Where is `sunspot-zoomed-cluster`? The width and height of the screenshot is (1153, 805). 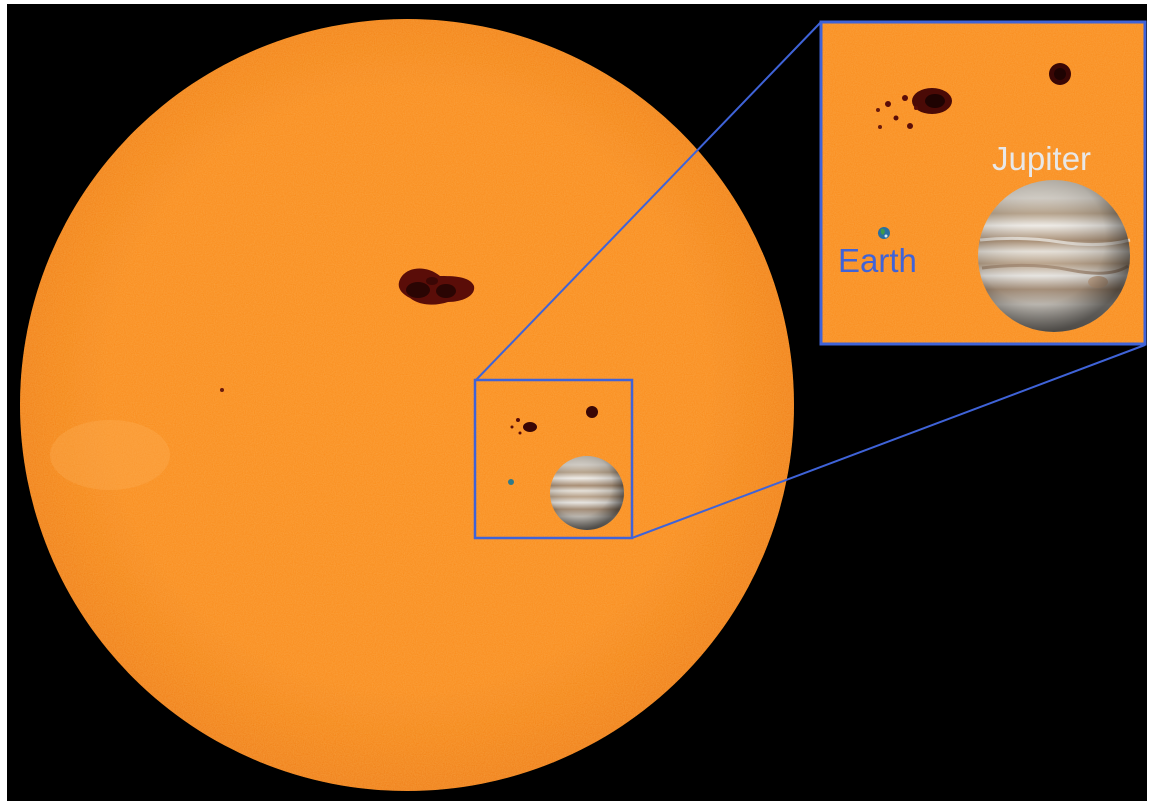 sunspot-zoomed-cluster is located at coordinates (914, 108).